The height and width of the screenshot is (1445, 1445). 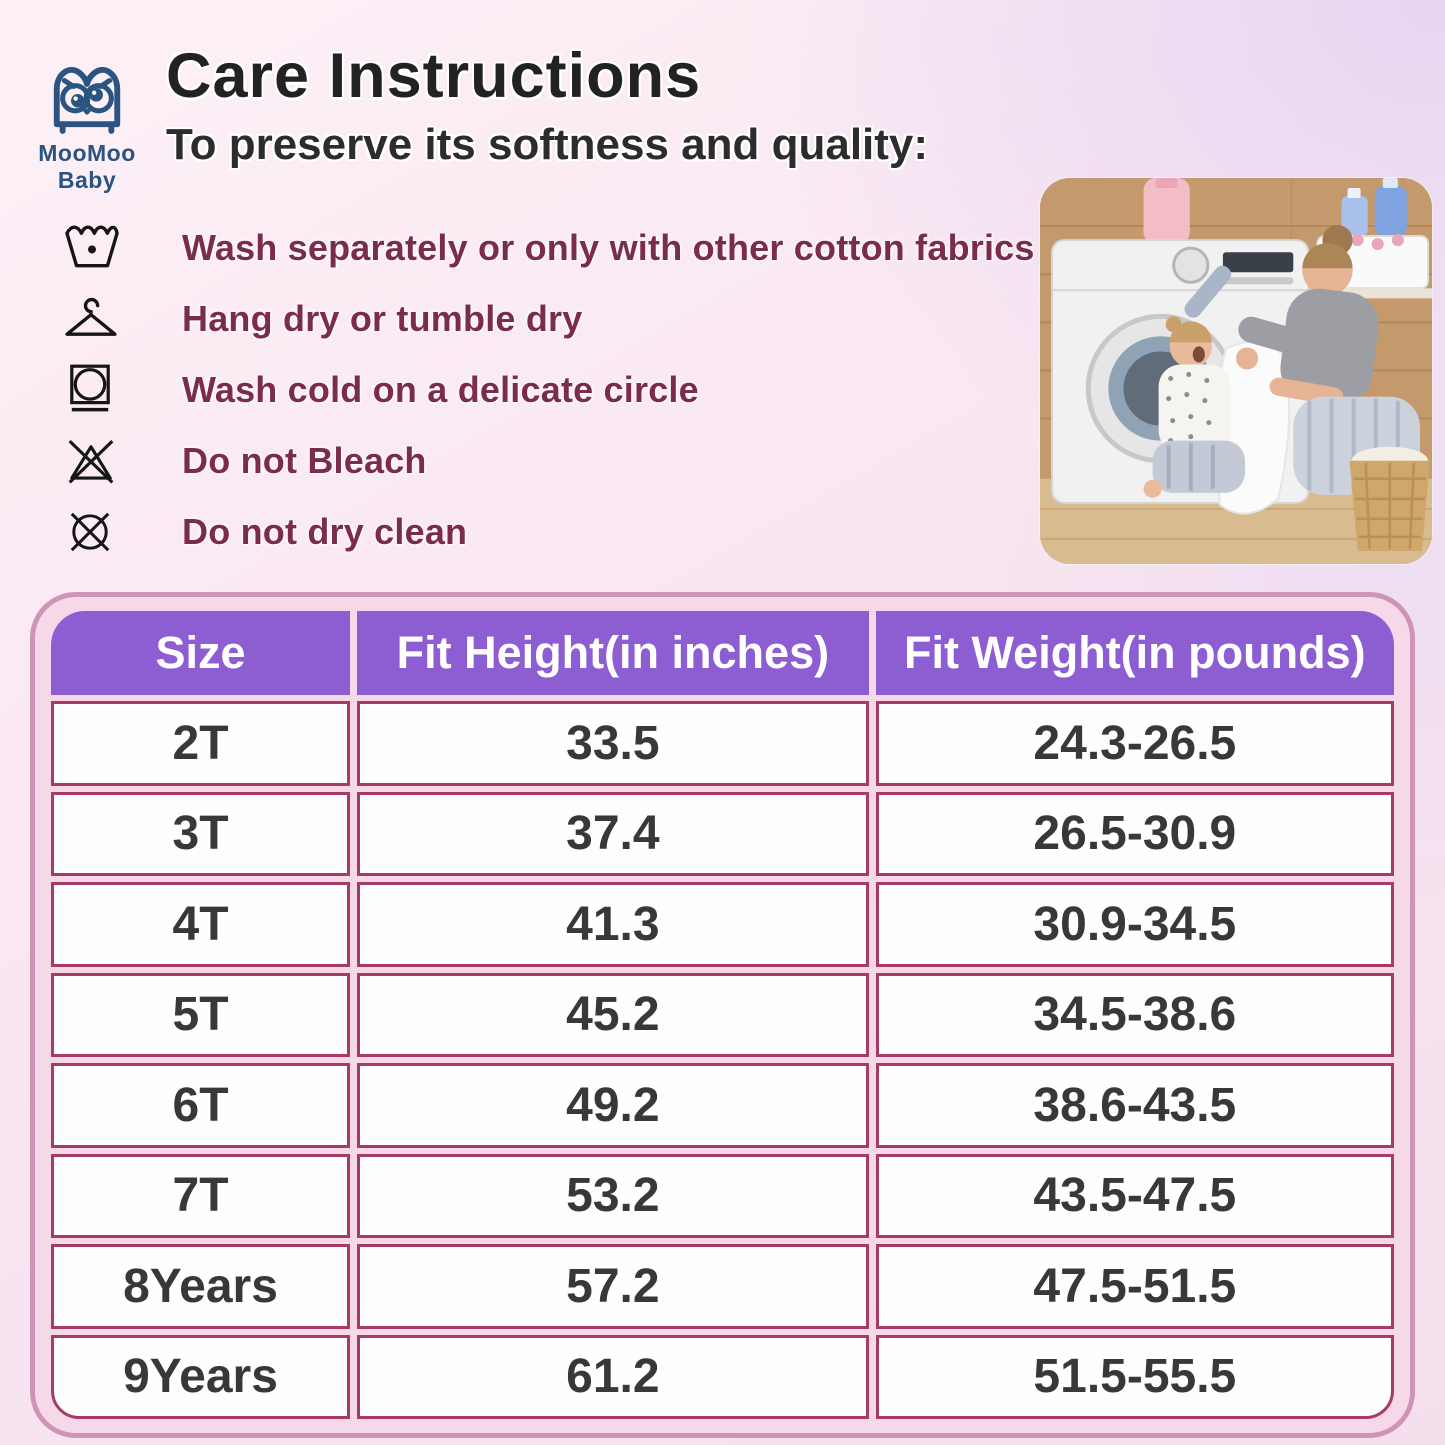 I want to click on wash-tub-icon, so click(x=122, y=248).